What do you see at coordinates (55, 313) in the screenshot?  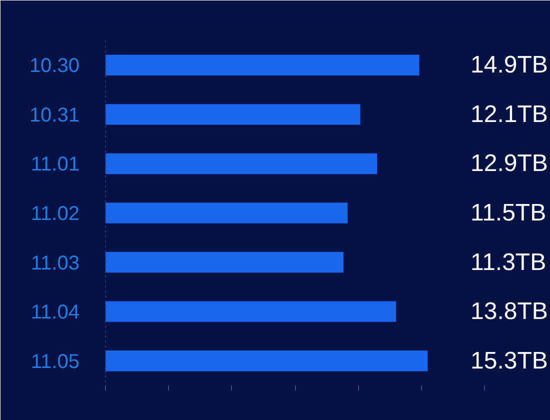 I see `y-tick-label: 11.04` at bounding box center [55, 313].